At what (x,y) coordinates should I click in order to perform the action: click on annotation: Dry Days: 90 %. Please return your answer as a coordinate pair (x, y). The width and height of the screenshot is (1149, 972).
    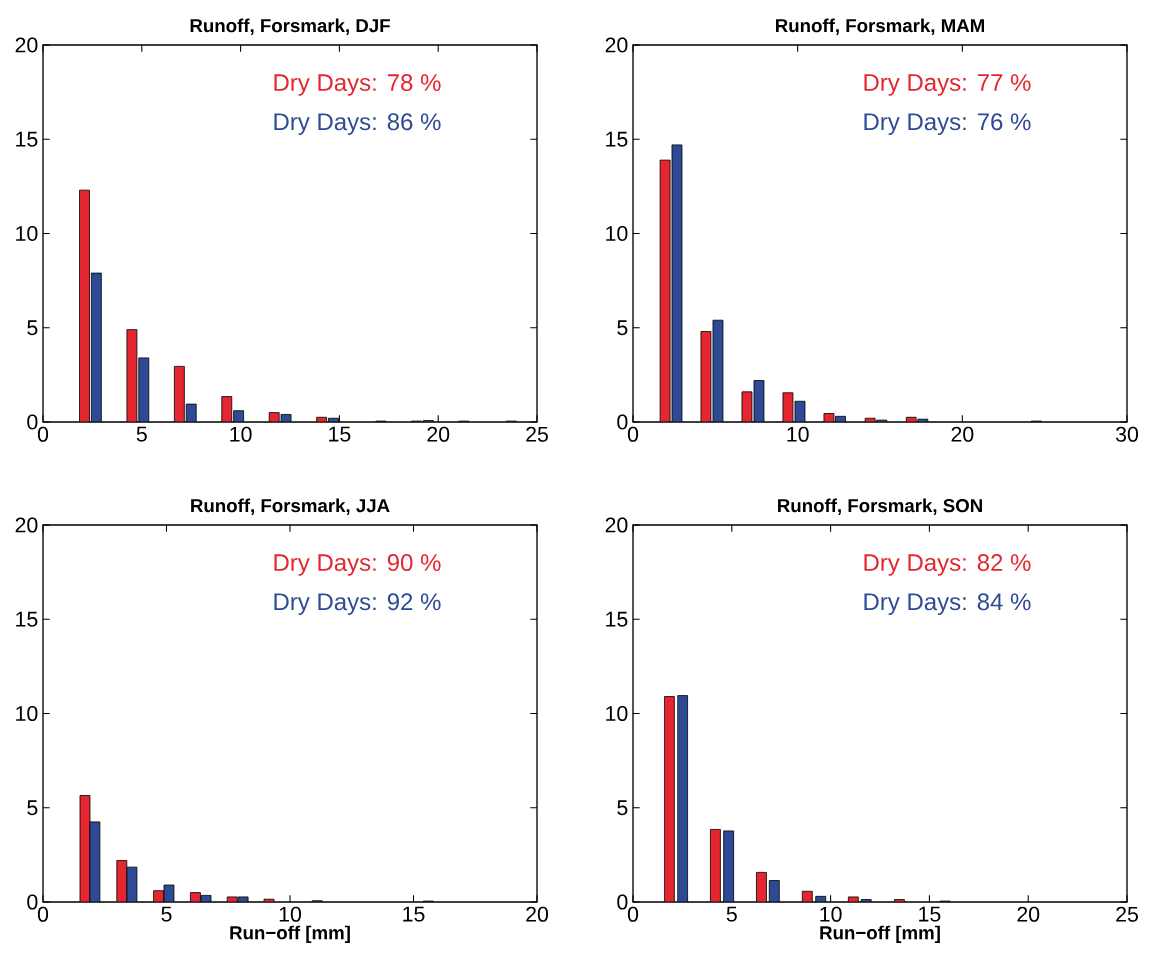
    Looking at the image, I should click on (357, 565).